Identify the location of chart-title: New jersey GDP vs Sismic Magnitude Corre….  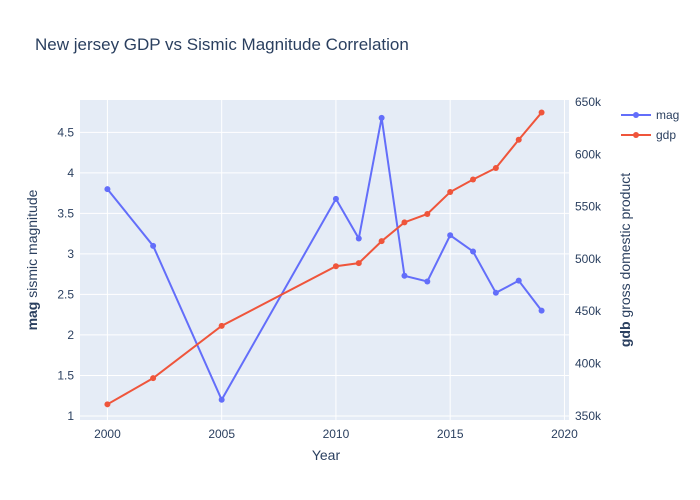
(222, 44).